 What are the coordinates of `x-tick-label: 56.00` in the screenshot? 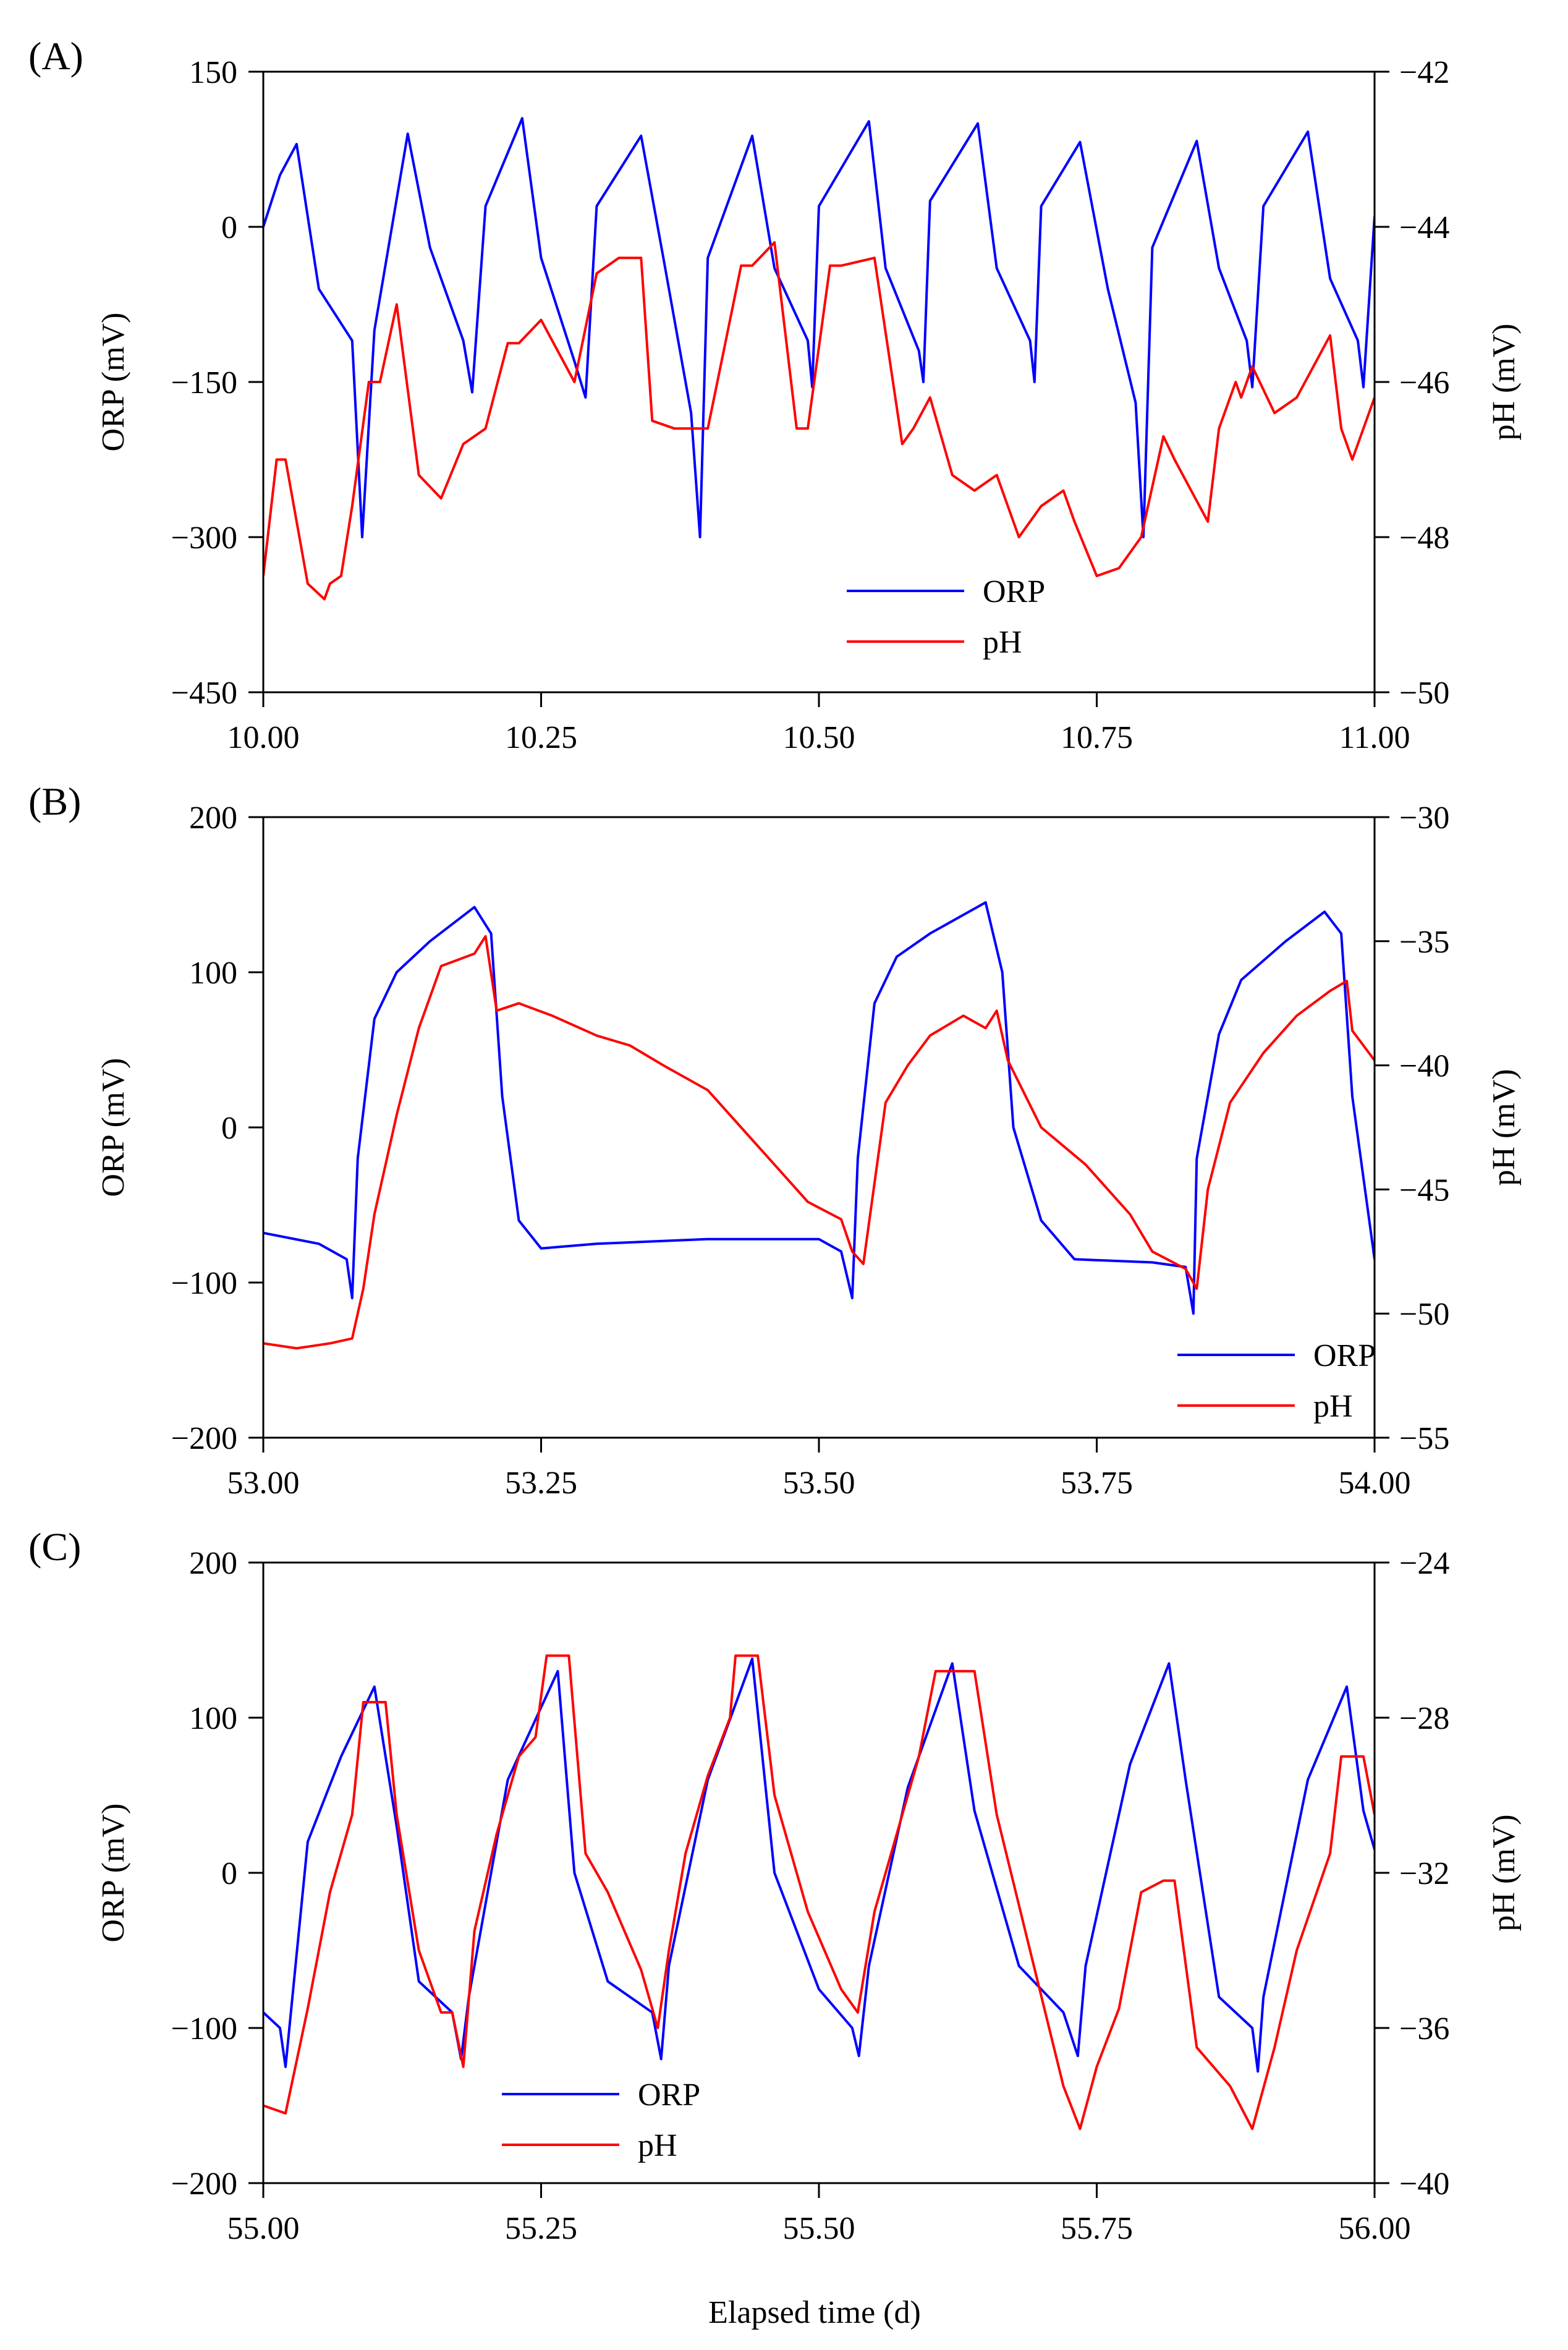 It's located at (1375, 2228).